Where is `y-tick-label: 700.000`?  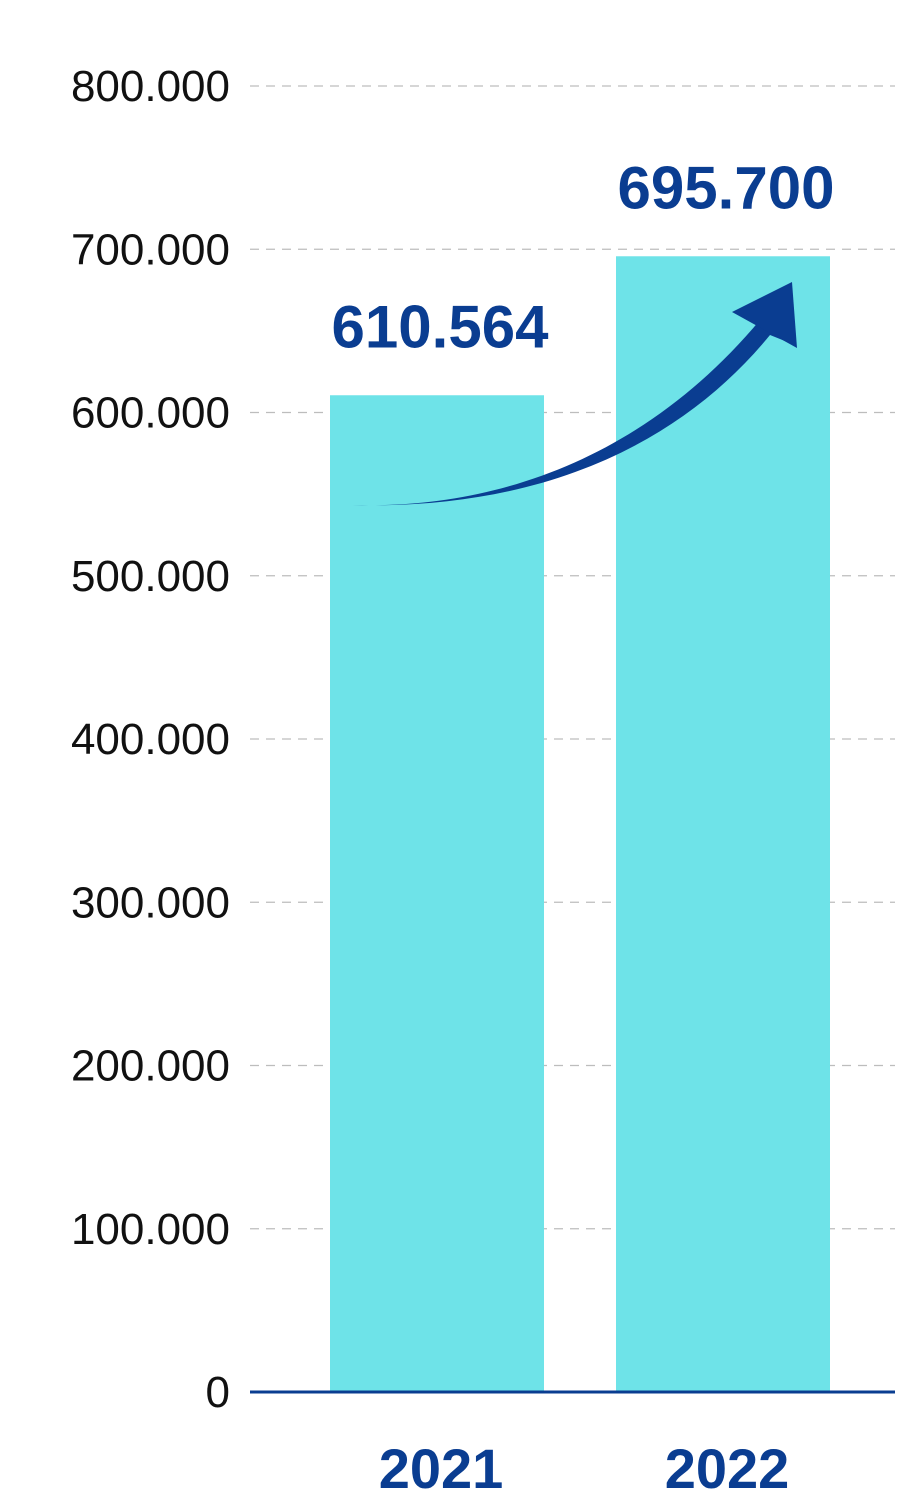
y-tick-label: 700.000 is located at coordinates (150, 249).